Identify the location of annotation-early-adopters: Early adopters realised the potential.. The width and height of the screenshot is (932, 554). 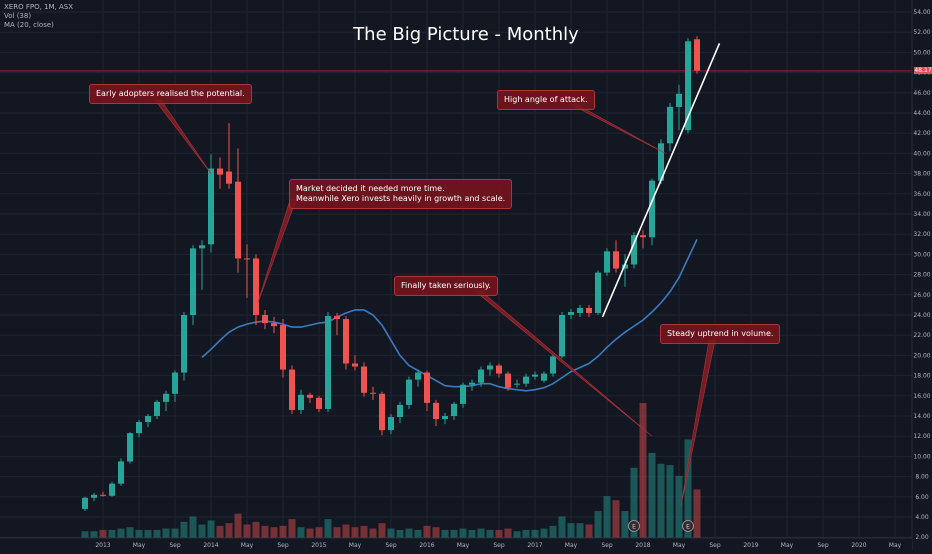
(170, 94).